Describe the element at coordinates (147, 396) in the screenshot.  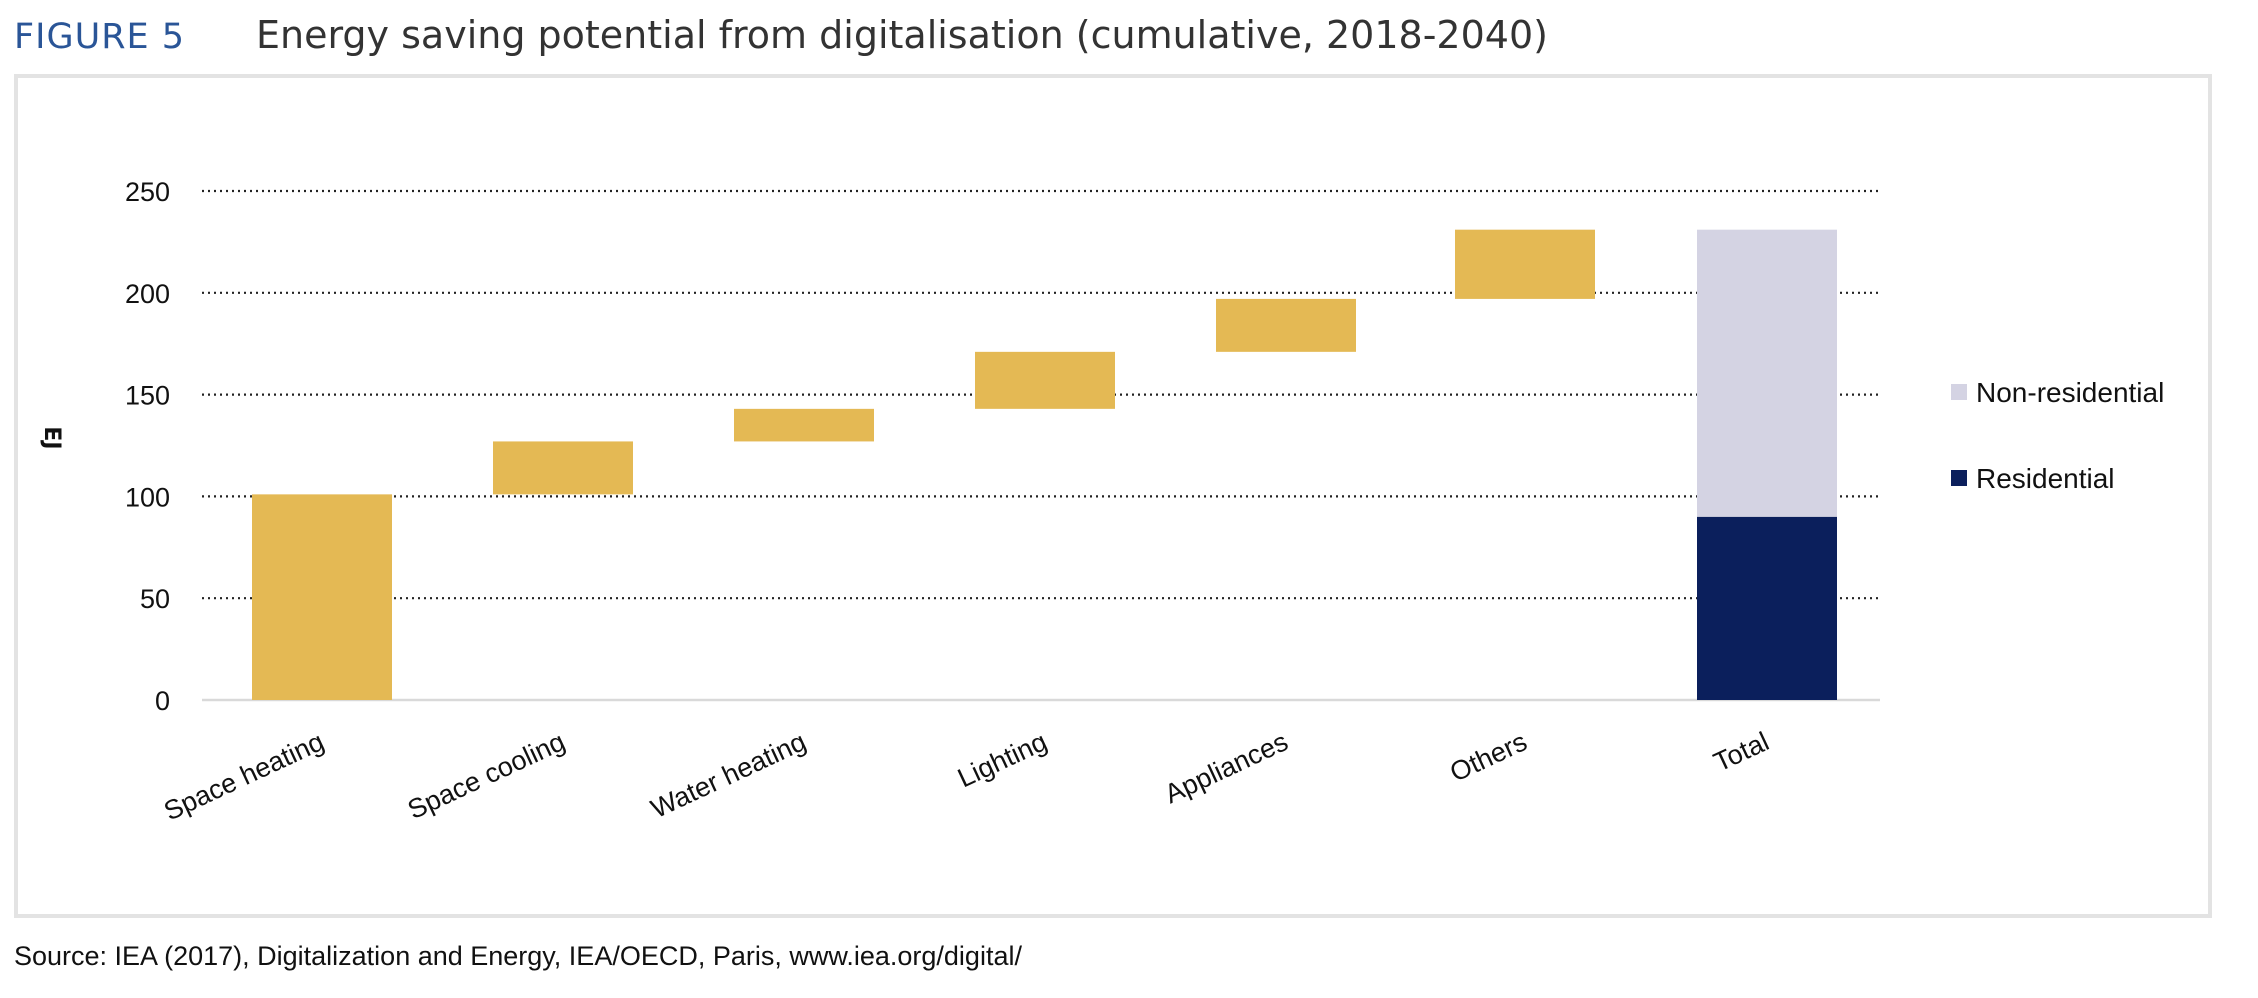
I see `y-tick-label: 150` at that location.